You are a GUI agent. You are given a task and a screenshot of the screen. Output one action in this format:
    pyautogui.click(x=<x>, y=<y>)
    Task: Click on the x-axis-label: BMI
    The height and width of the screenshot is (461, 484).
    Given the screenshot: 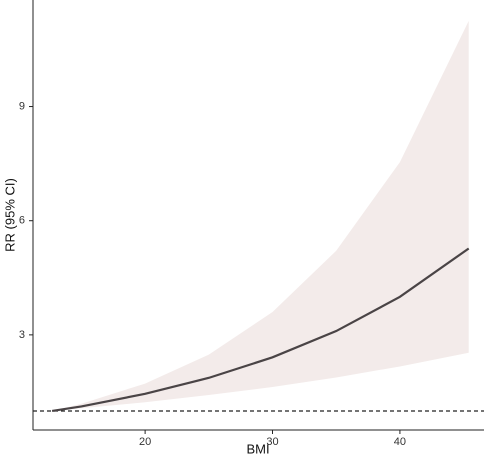 What is the action you would take?
    pyautogui.click(x=257, y=448)
    